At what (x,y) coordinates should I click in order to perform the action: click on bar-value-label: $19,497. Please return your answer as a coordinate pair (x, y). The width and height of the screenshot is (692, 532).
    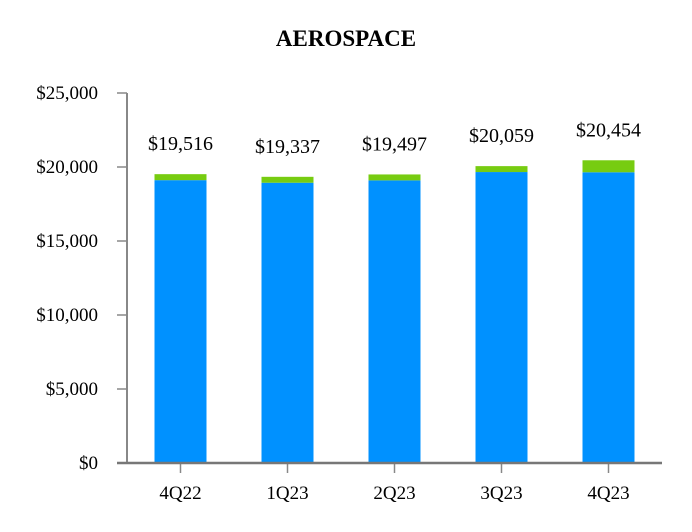
    Looking at the image, I should click on (394, 144).